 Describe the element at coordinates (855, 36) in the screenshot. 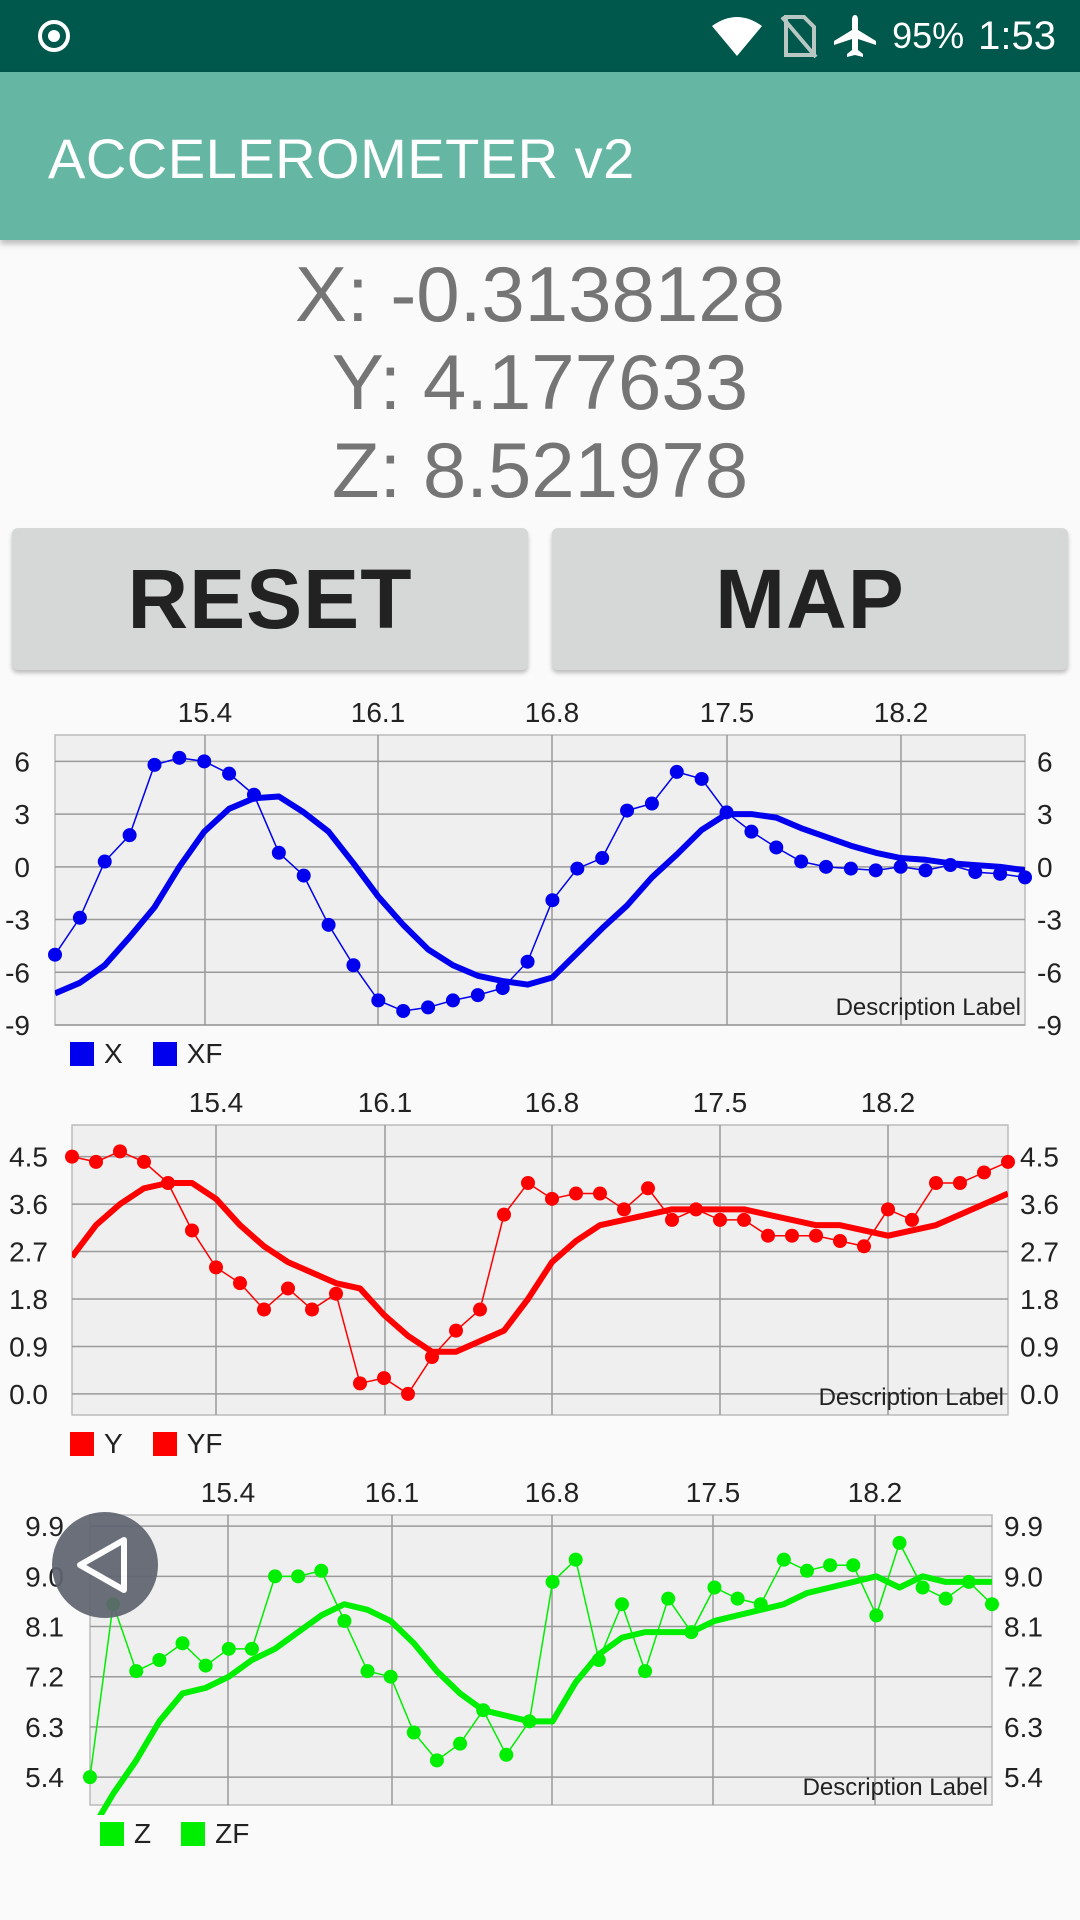

I see `airplane-icon` at that location.